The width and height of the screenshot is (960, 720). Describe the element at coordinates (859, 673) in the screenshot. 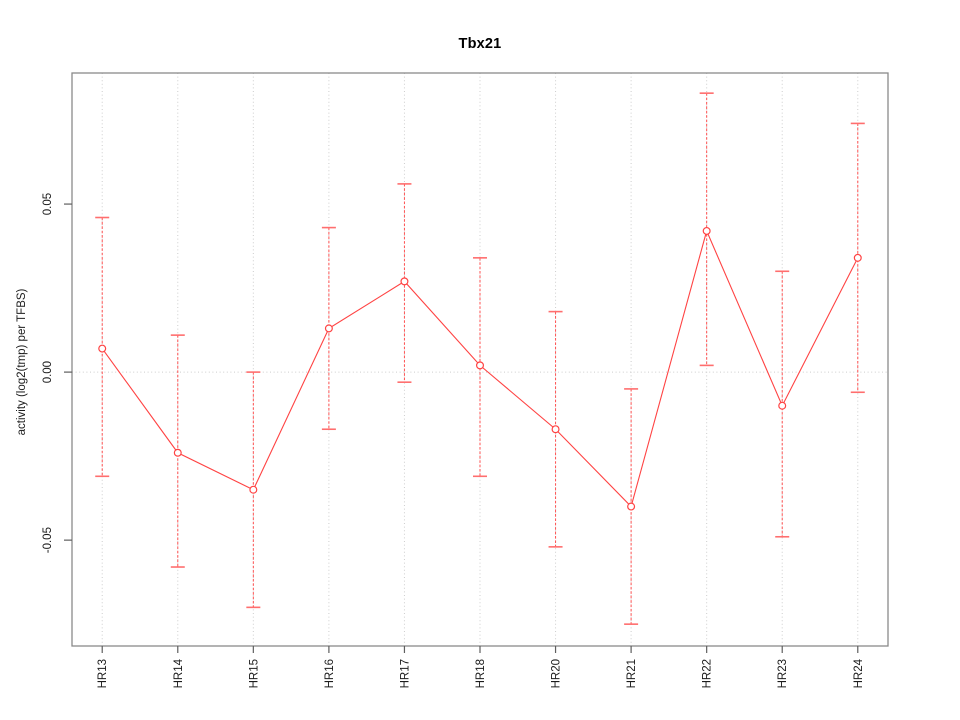

I see `x-tick-label: HR24` at that location.